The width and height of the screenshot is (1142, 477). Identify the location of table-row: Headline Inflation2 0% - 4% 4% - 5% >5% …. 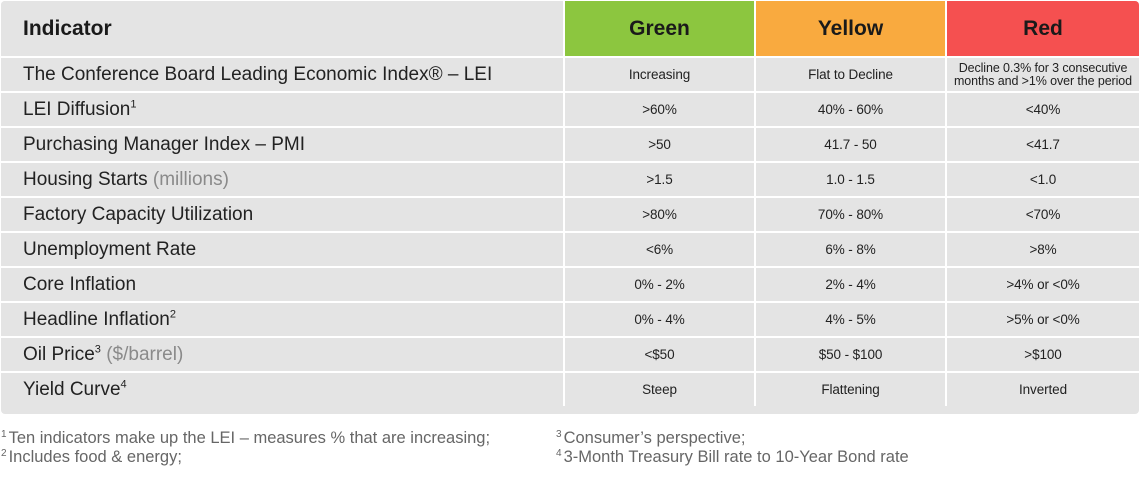
(570, 320).